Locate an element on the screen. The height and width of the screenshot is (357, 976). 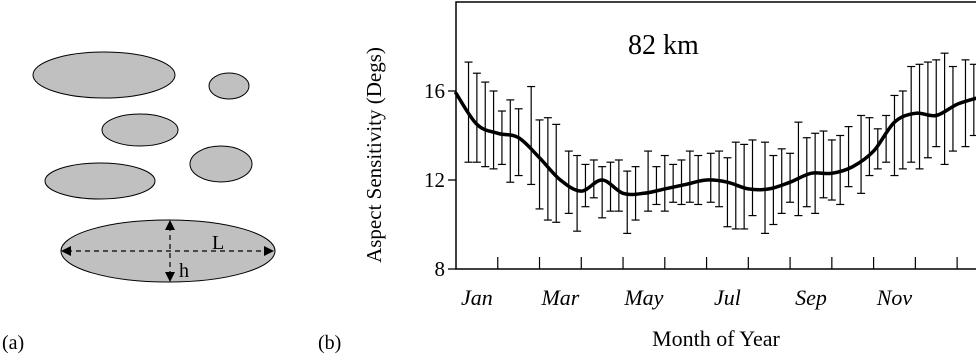
length-label: L is located at coordinates (218, 243).